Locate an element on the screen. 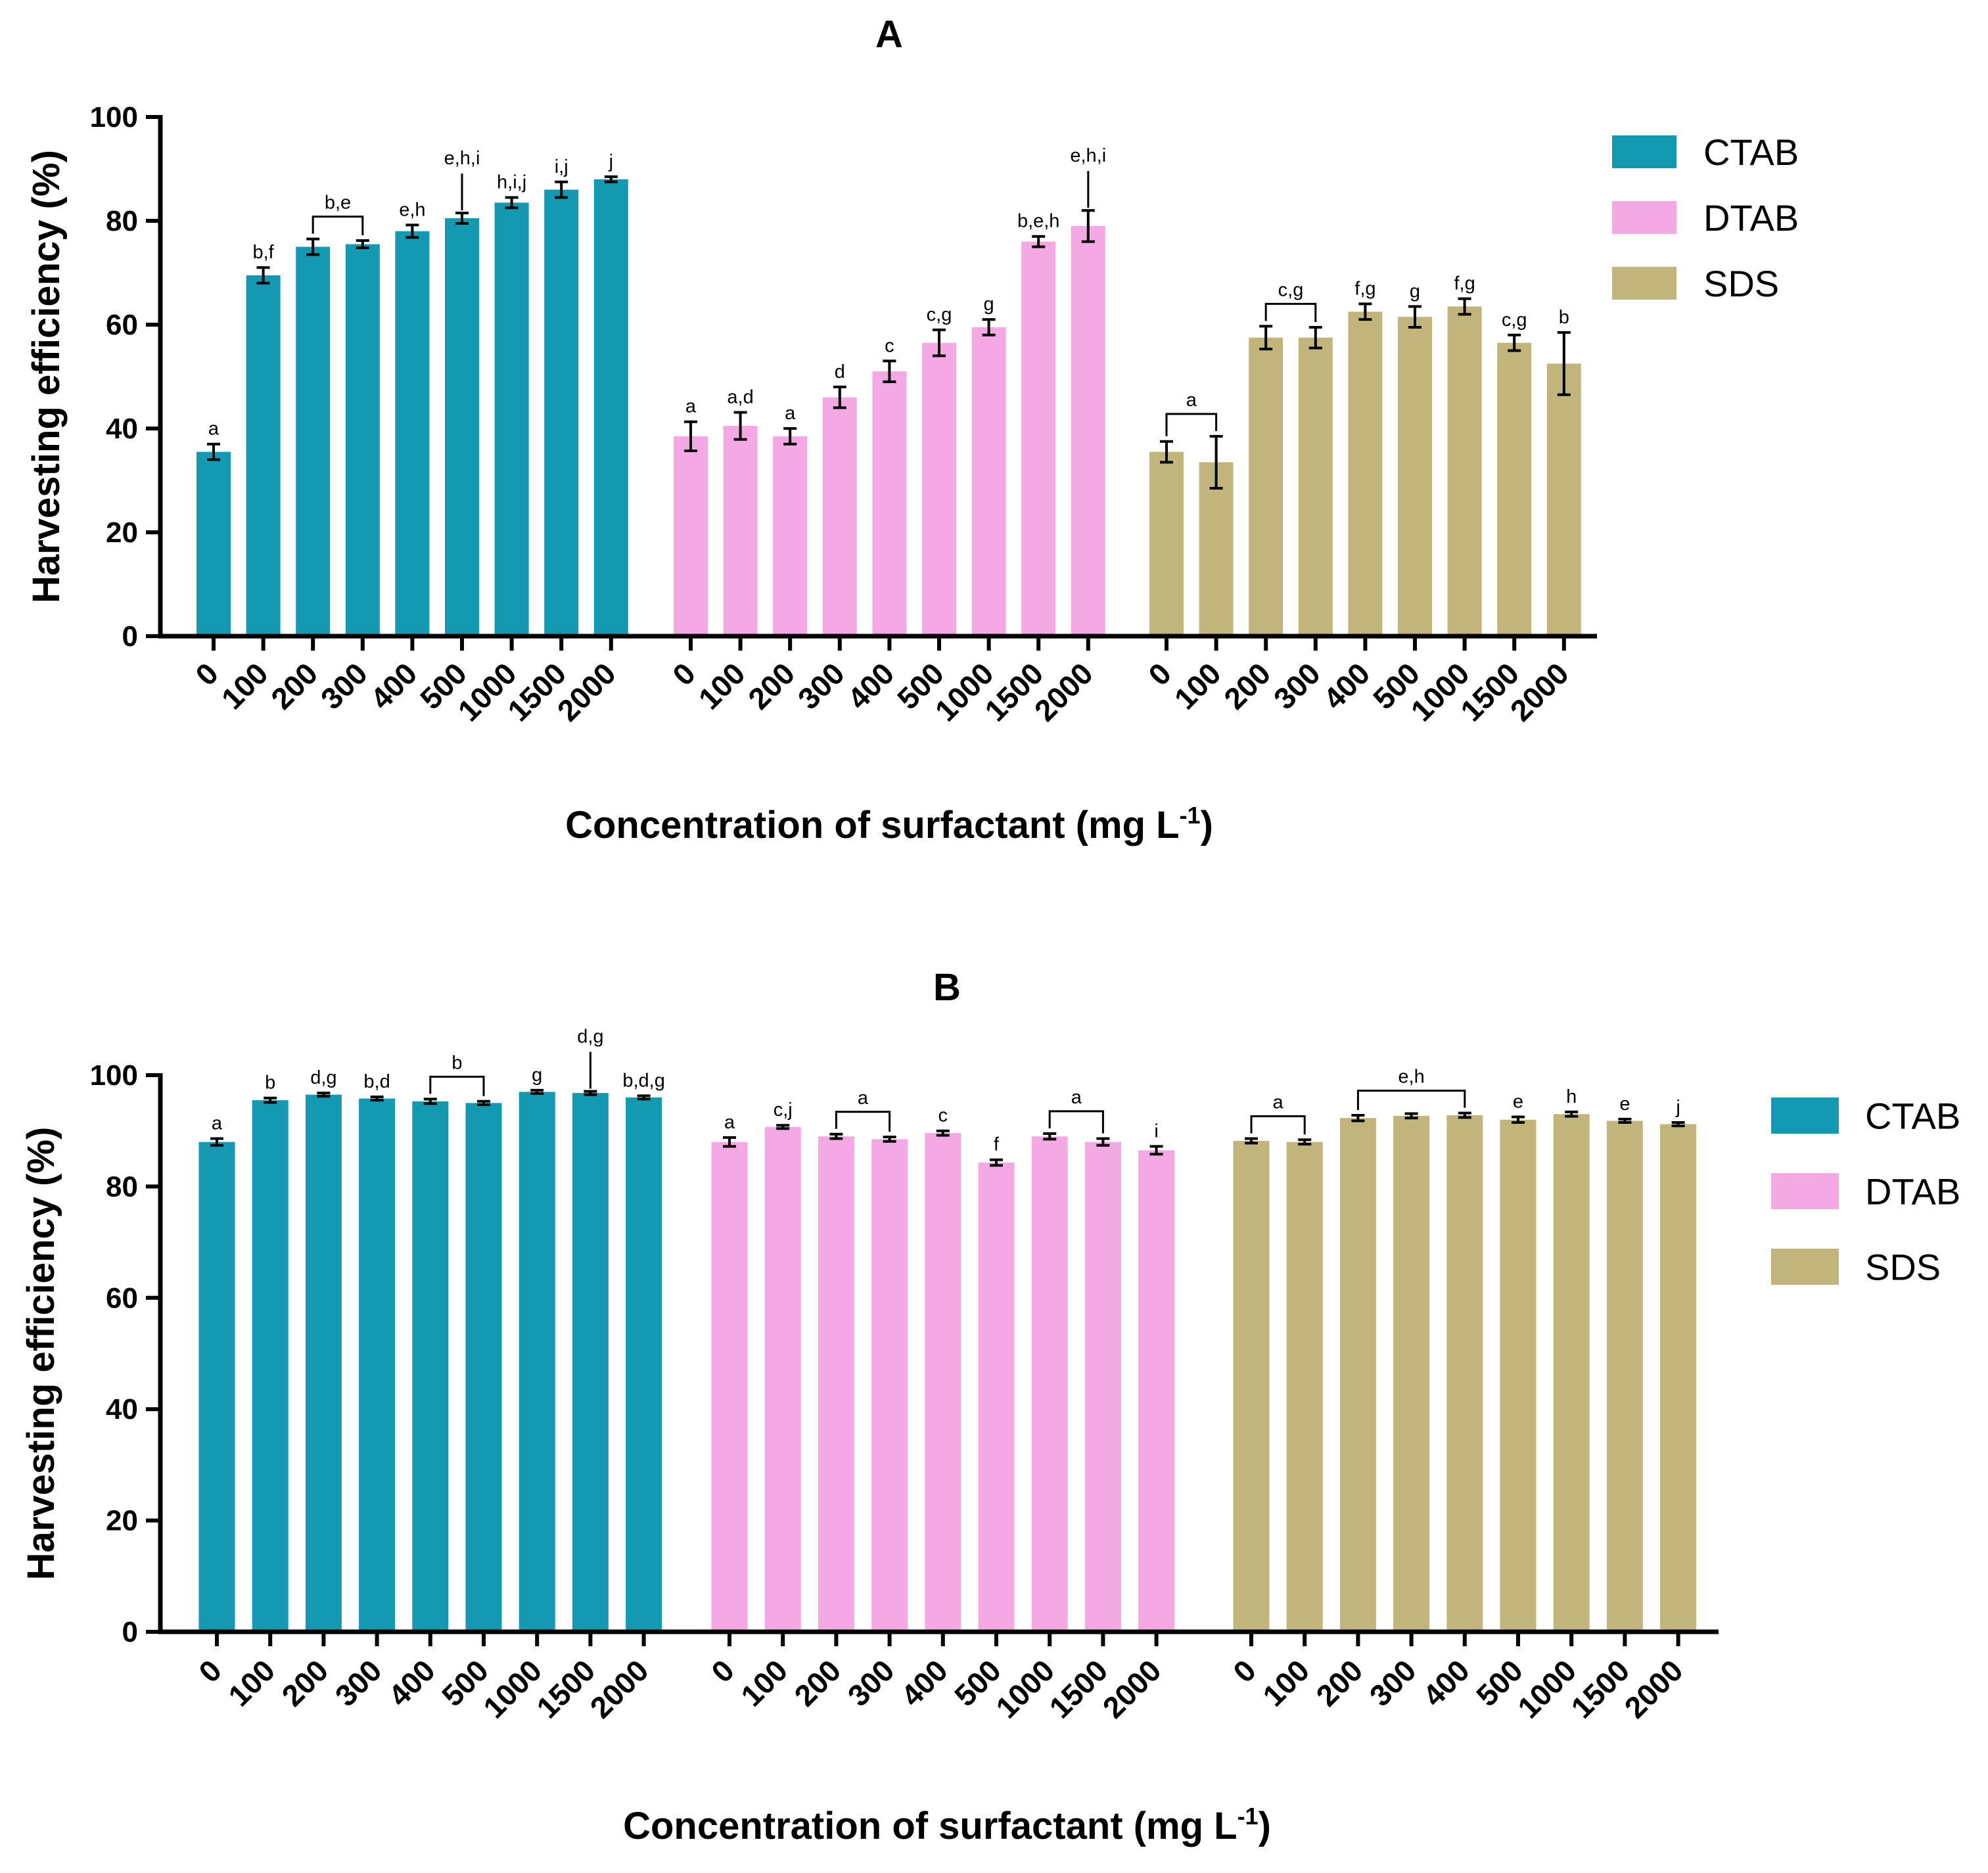  panel-b-legend-swatch-ctab is located at coordinates (1805, 1116).